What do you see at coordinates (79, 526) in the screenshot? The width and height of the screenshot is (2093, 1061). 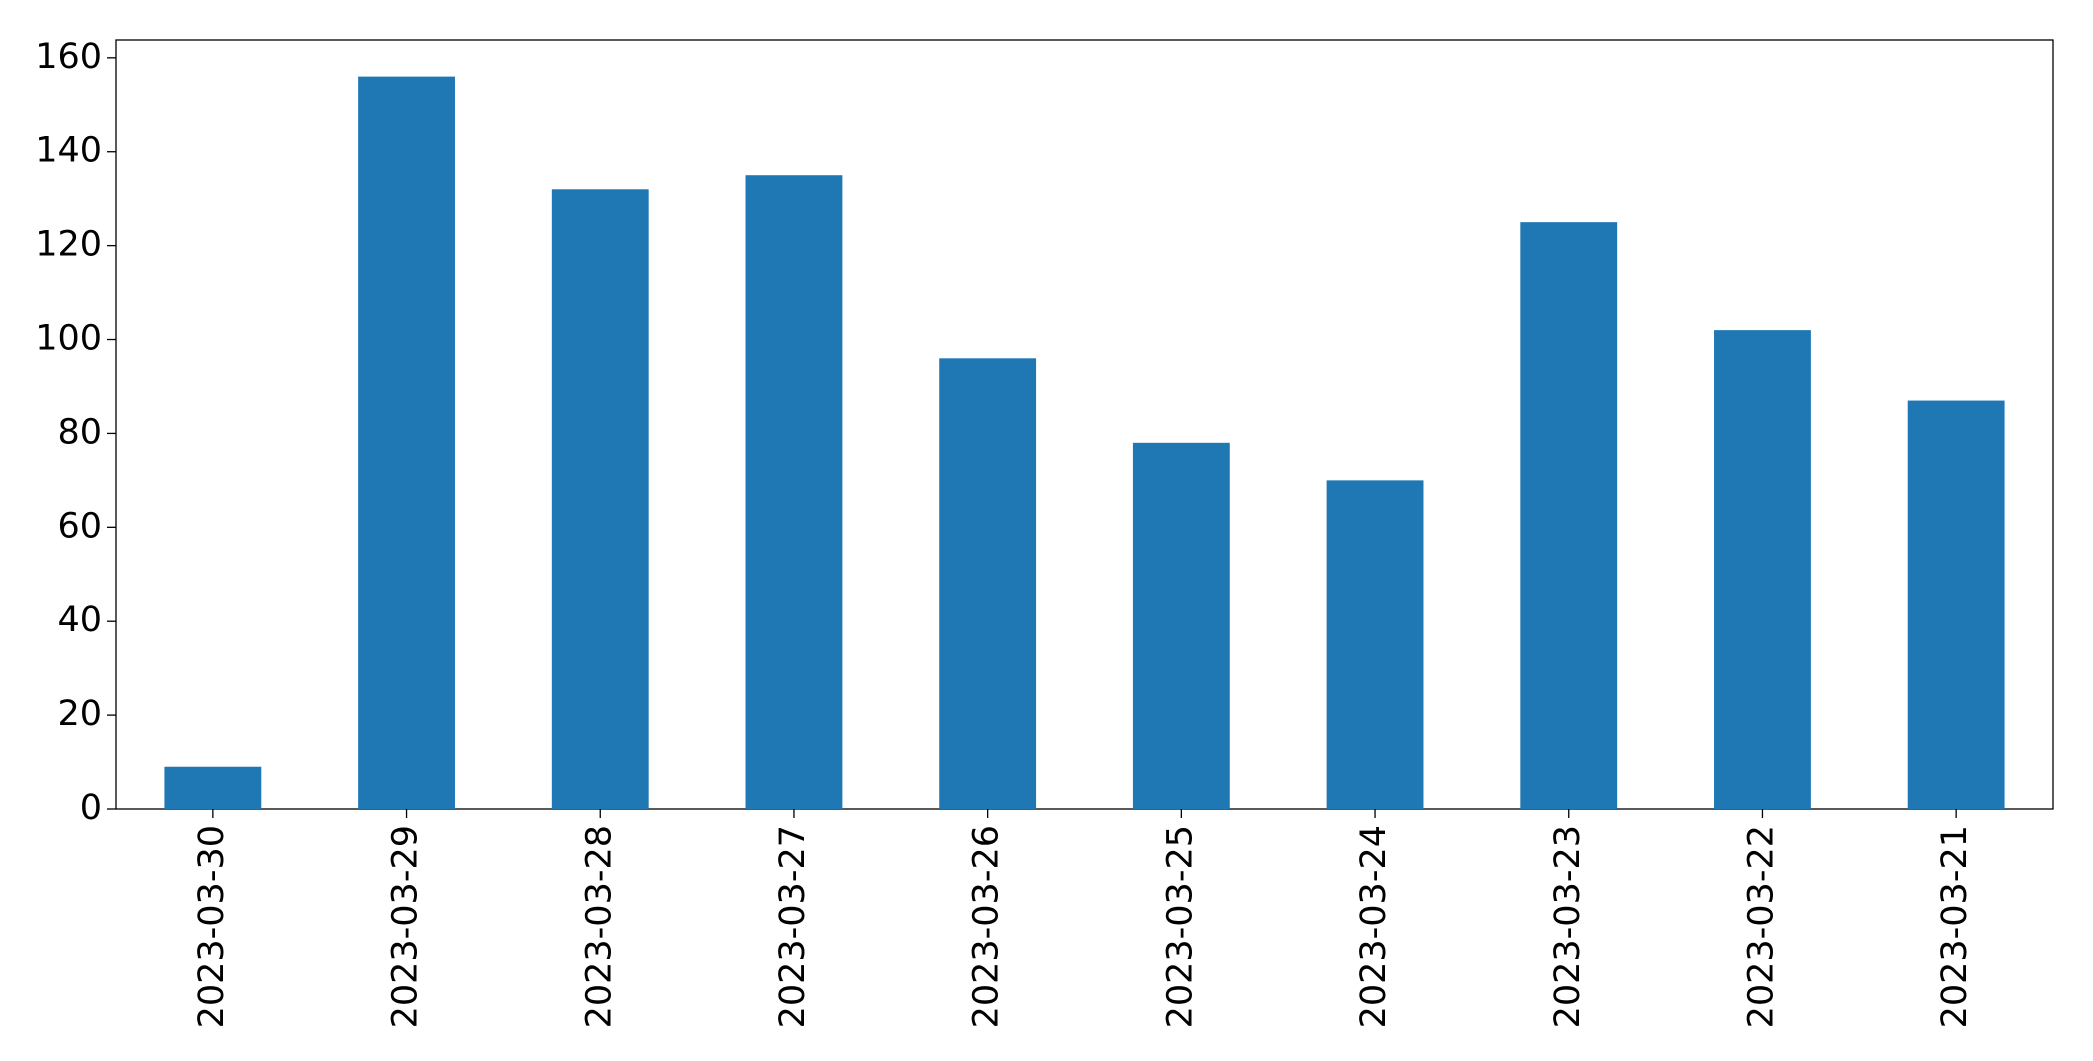 I see `y-tick-label: 60` at bounding box center [79, 526].